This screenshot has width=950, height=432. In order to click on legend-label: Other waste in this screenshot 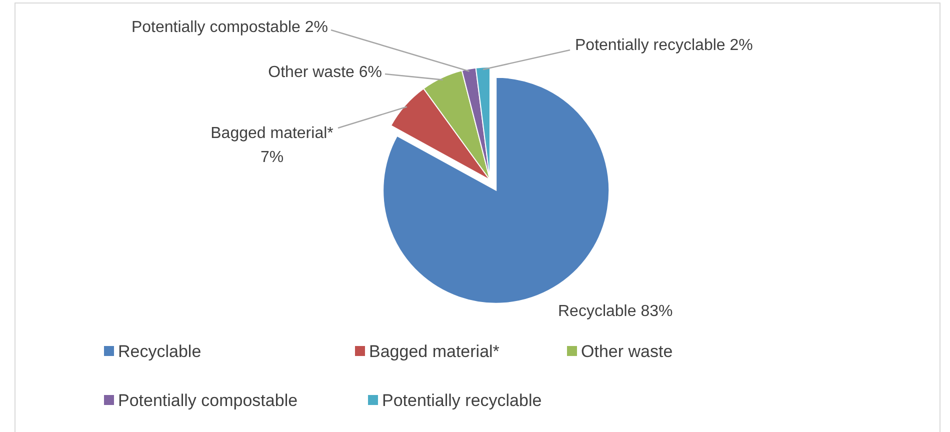, I will do `click(627, 351)`.